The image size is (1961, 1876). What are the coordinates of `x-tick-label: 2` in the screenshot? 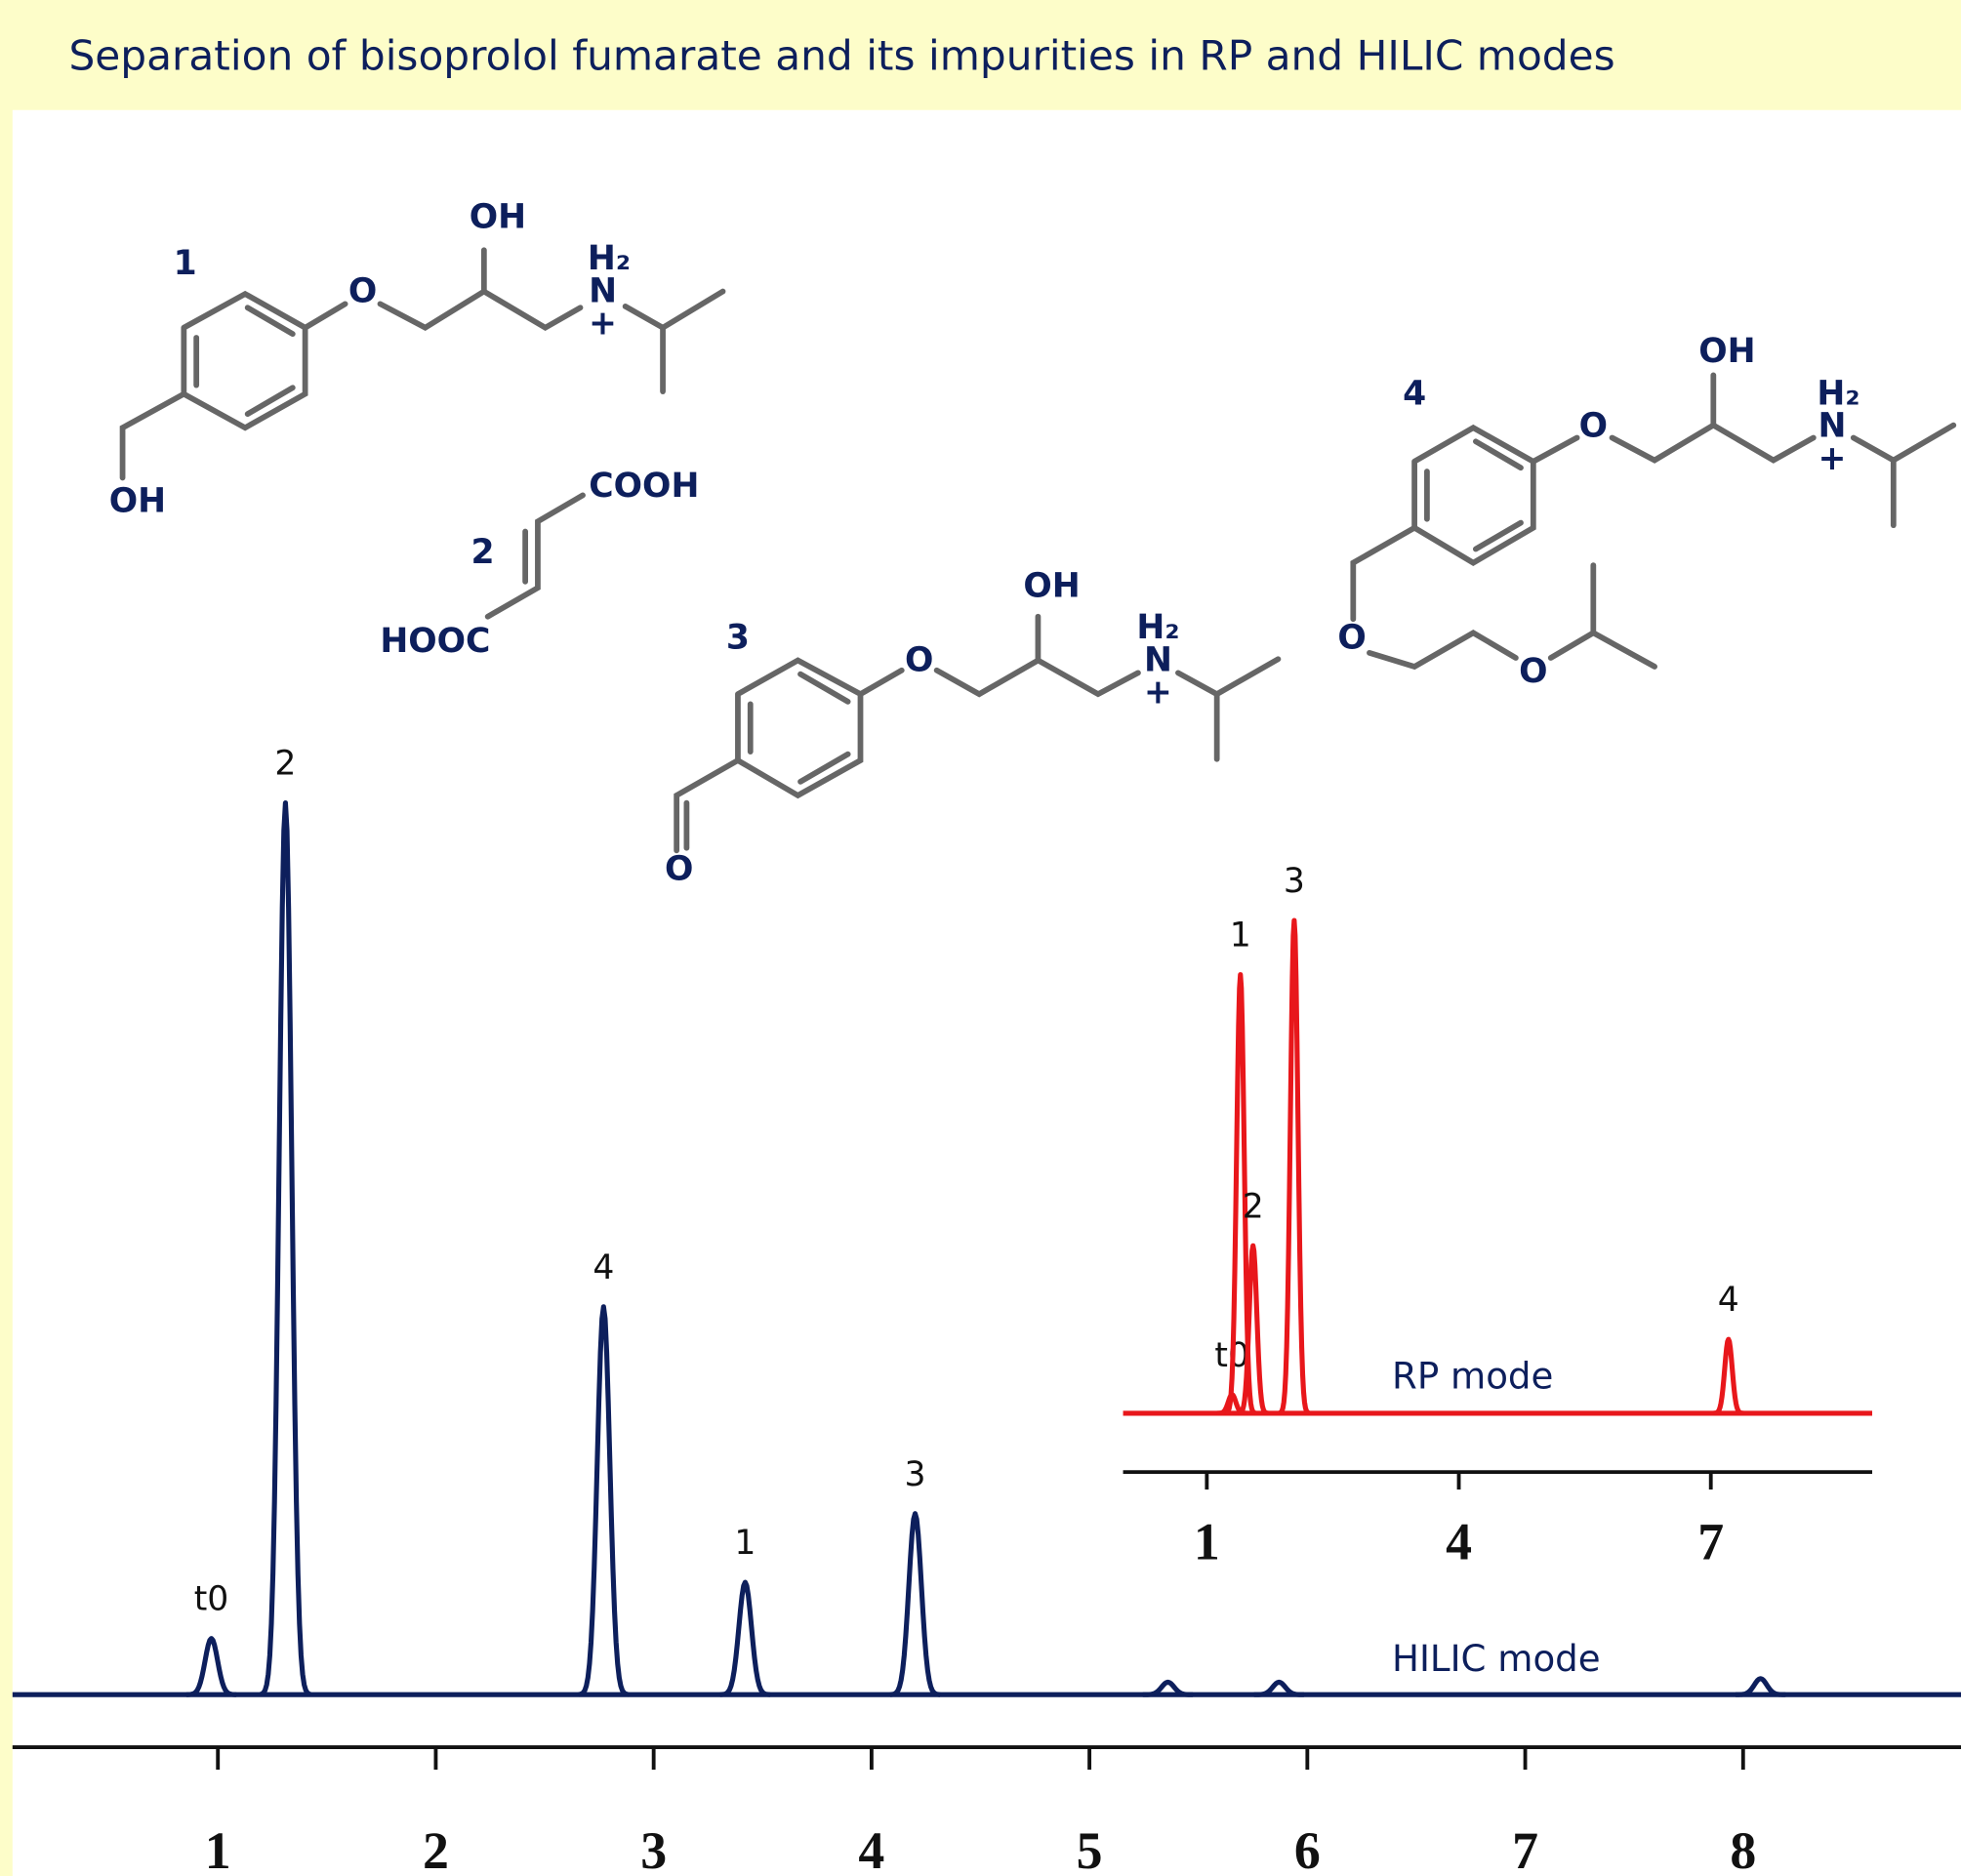 It's located at (436, 1848).